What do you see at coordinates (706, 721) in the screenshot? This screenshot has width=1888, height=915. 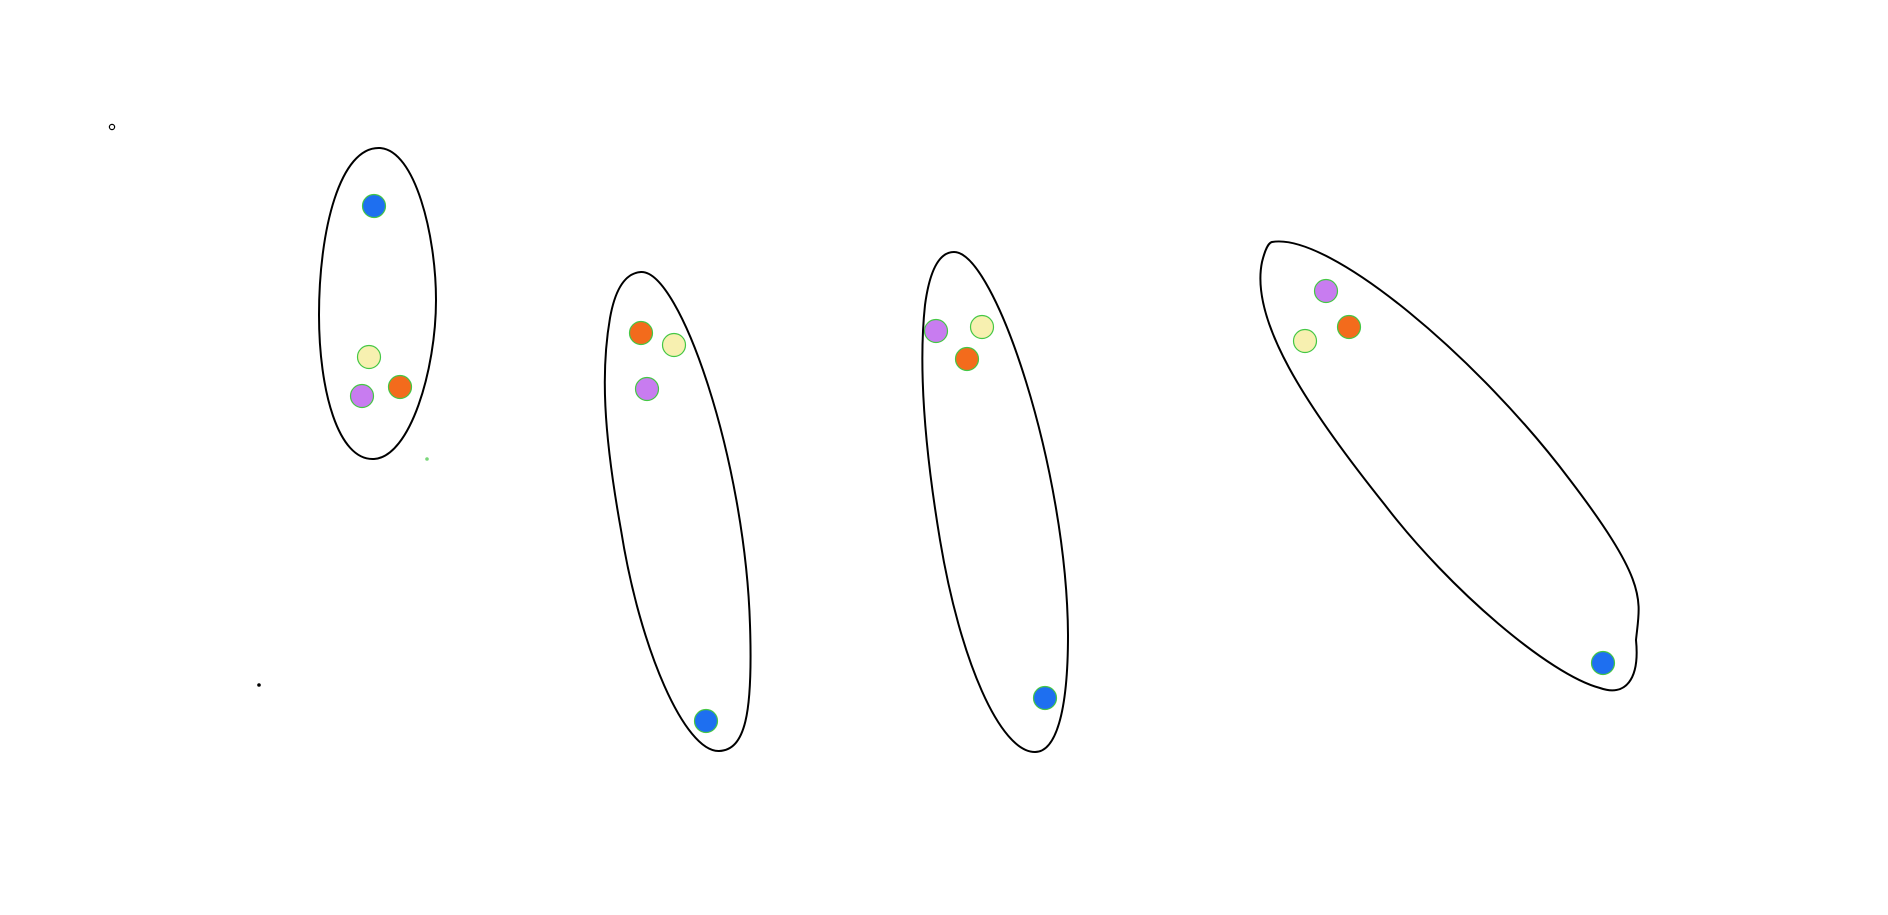 I see `group-2-dot-blue` at bounding box center [706, 721].